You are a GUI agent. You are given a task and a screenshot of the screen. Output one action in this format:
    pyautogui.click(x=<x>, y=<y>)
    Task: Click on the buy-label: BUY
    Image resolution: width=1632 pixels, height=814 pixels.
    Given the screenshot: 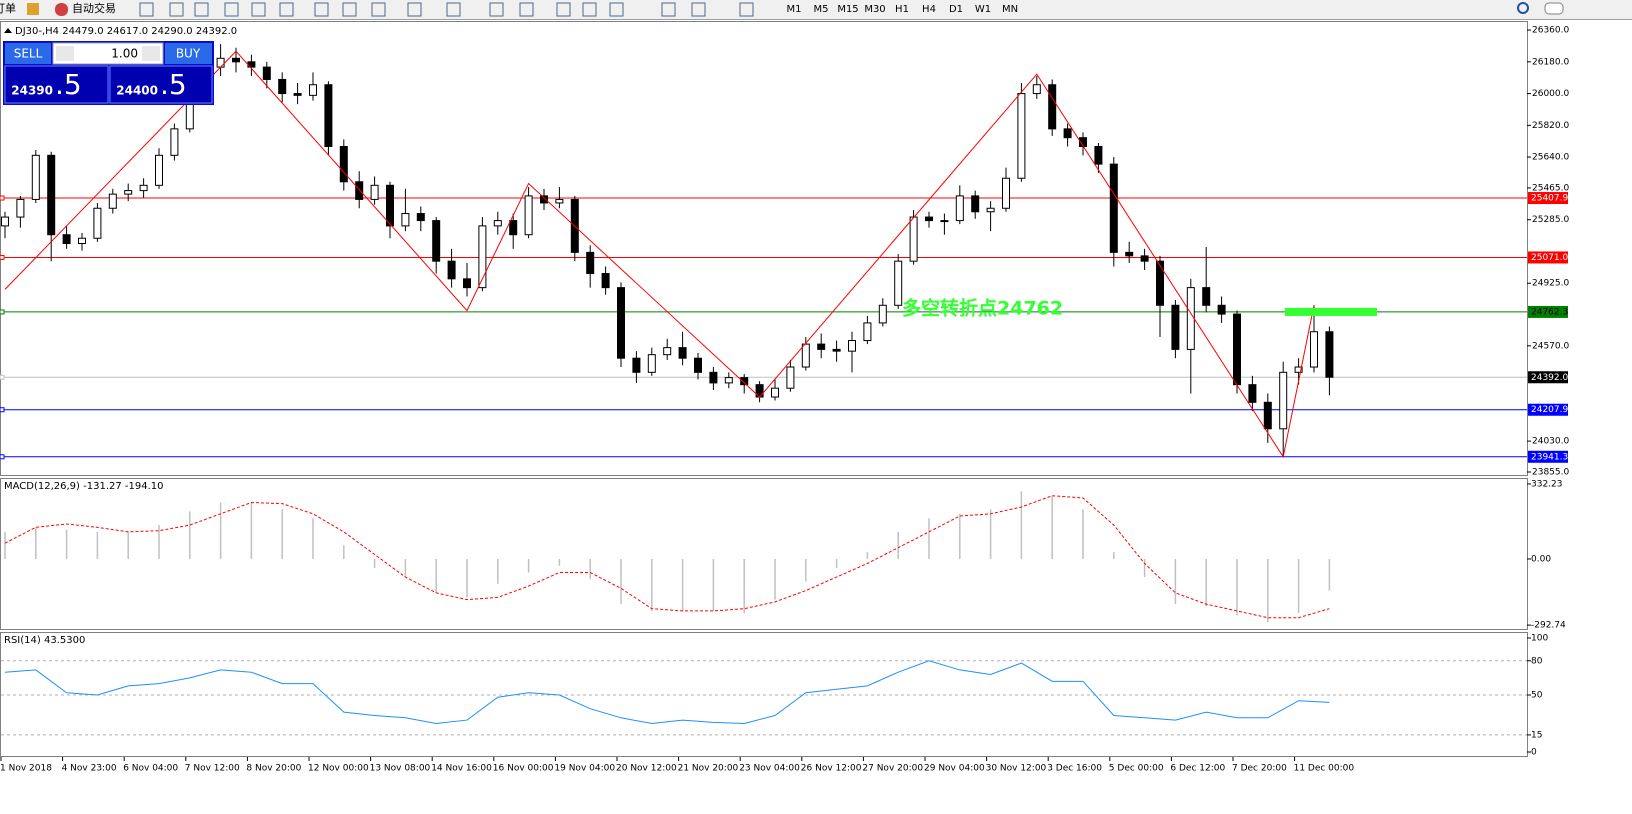 What is the action you would take?
    pyautogui.click(x=188, y=54)
    